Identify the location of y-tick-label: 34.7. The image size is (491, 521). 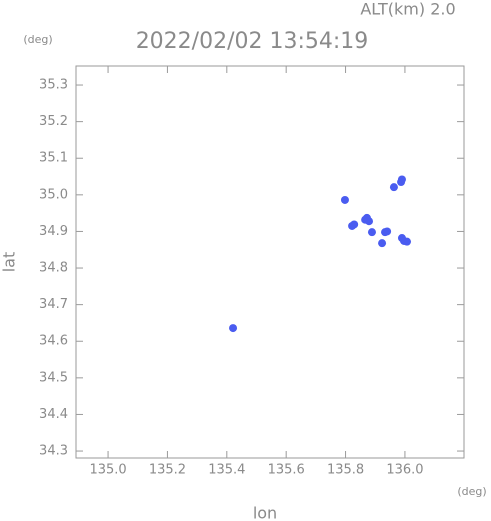
(53, 304).